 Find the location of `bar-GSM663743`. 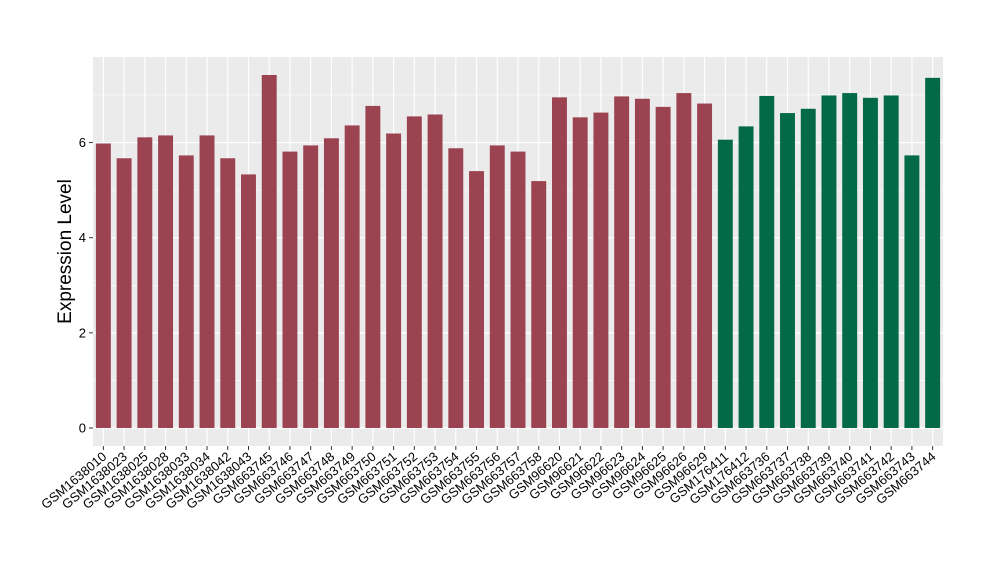

bar-GSM663743 is located at coordinates (912, 291).